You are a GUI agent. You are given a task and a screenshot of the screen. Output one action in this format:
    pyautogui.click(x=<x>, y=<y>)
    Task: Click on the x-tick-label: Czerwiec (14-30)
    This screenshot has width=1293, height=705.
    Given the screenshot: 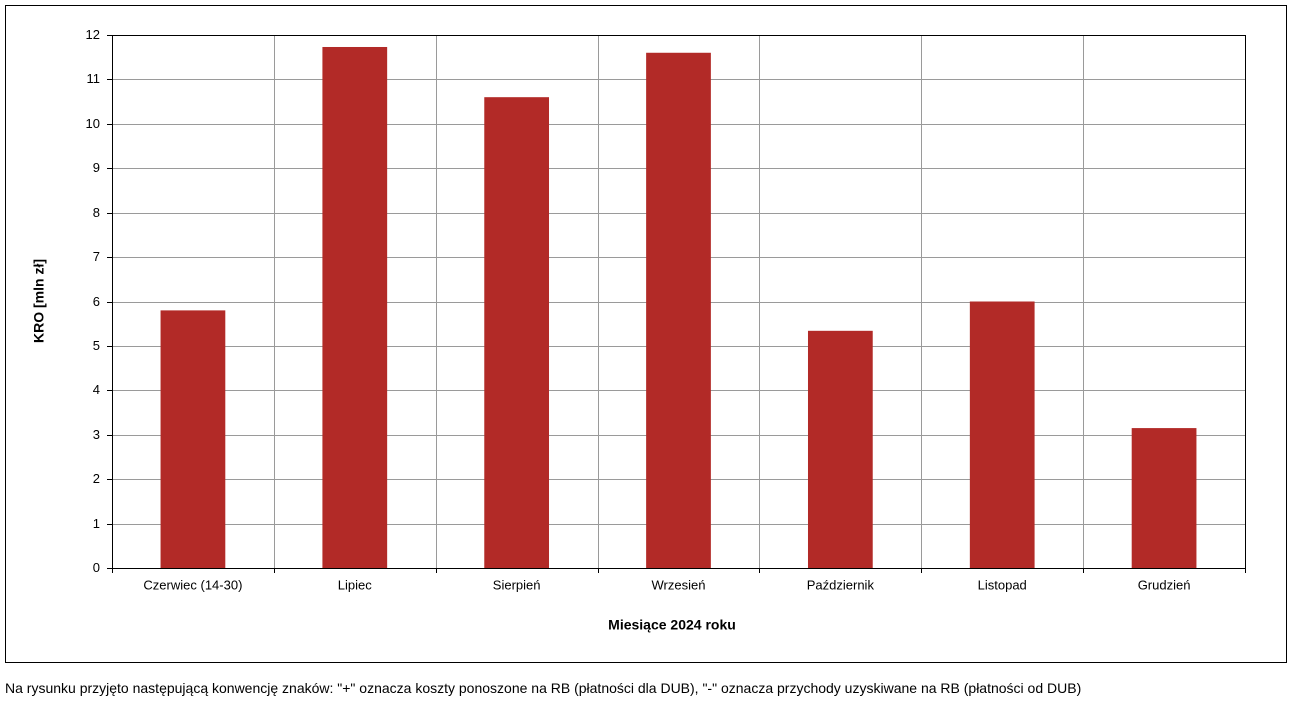 What is the action you would take?
    pyautogui.click(x=192, y=584)
    